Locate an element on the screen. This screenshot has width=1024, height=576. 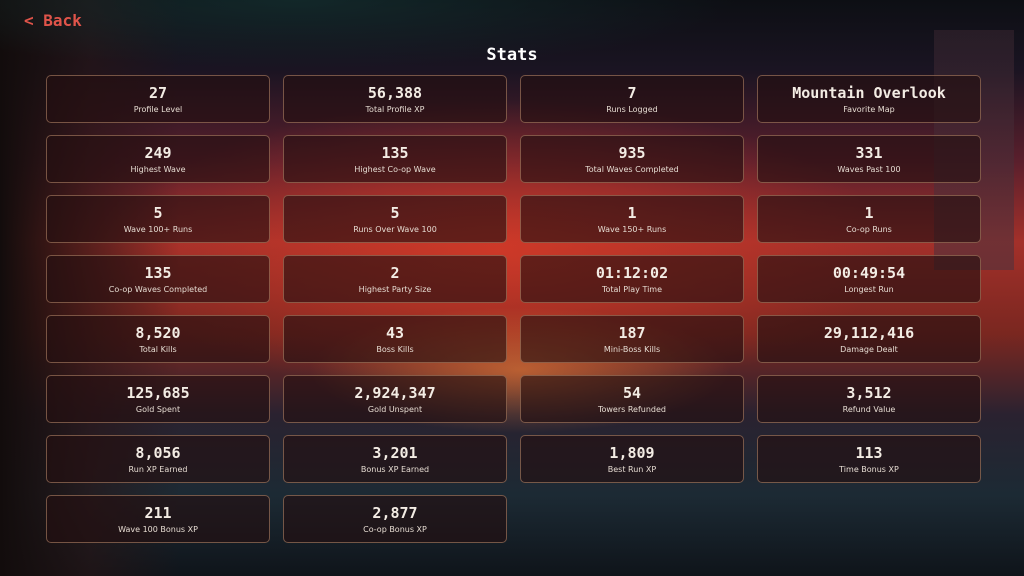
stat-value: 2,877 is located at coordinates (395, 513).